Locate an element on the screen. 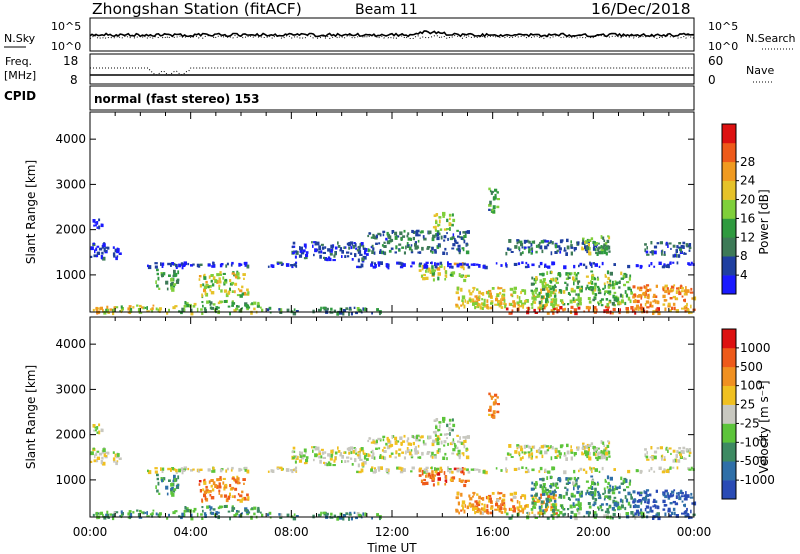 The width and height of the screenshot is (800, 554). y-tick-label: 1000 is located at coordinates (70, 480).